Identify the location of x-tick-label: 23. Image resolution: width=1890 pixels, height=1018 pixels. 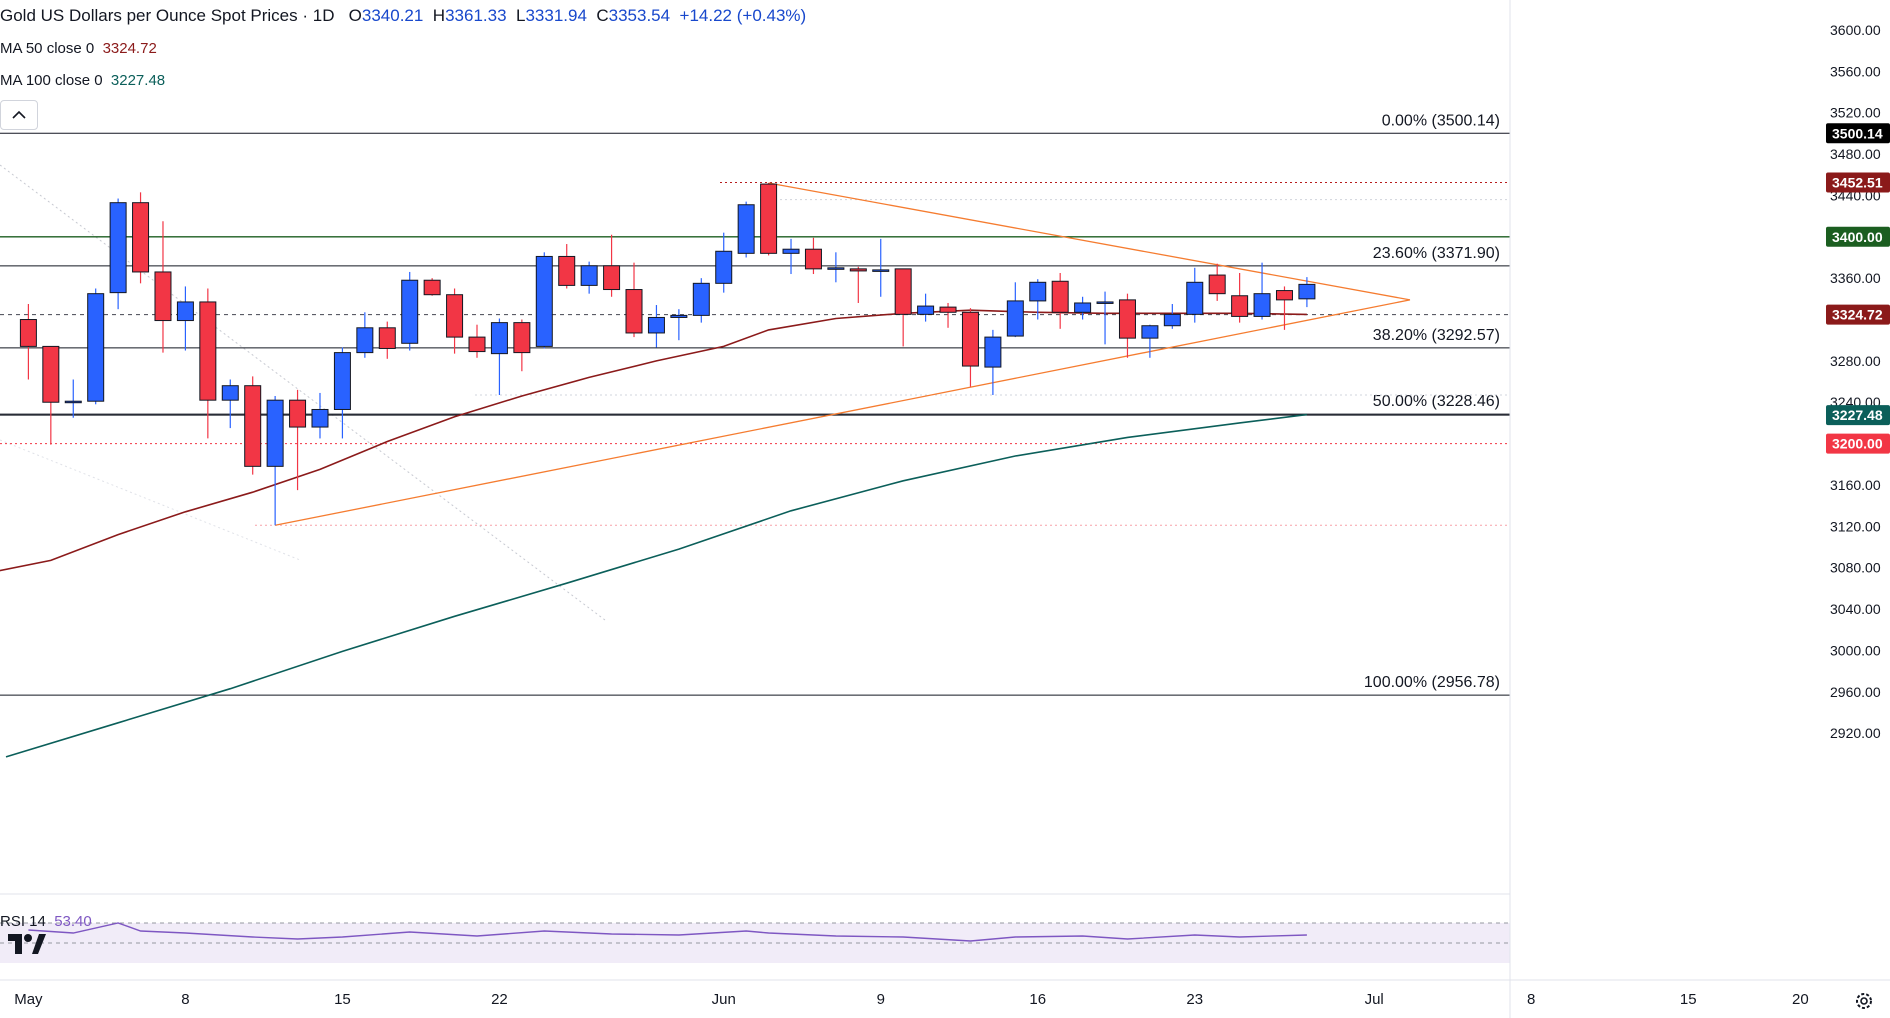
(1194, 999).